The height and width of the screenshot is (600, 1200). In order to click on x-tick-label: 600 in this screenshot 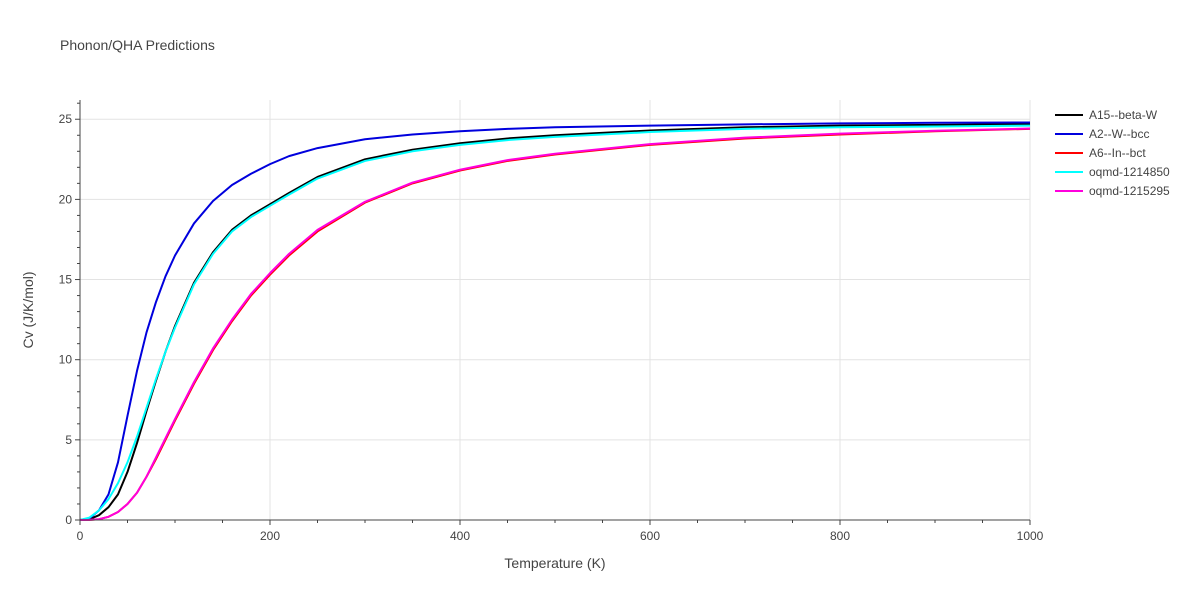, I will do `click(650, 536)`.